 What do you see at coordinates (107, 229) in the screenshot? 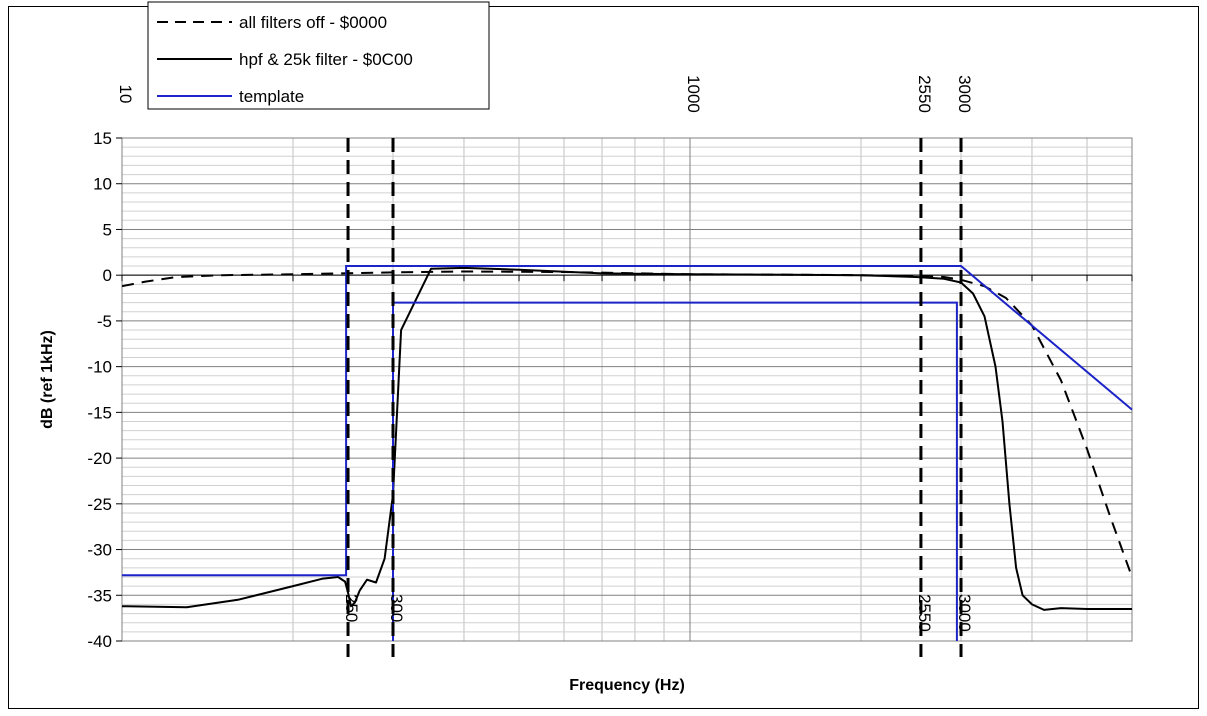
I see `y-tick-label: 5` at bounding box center [107, 229].